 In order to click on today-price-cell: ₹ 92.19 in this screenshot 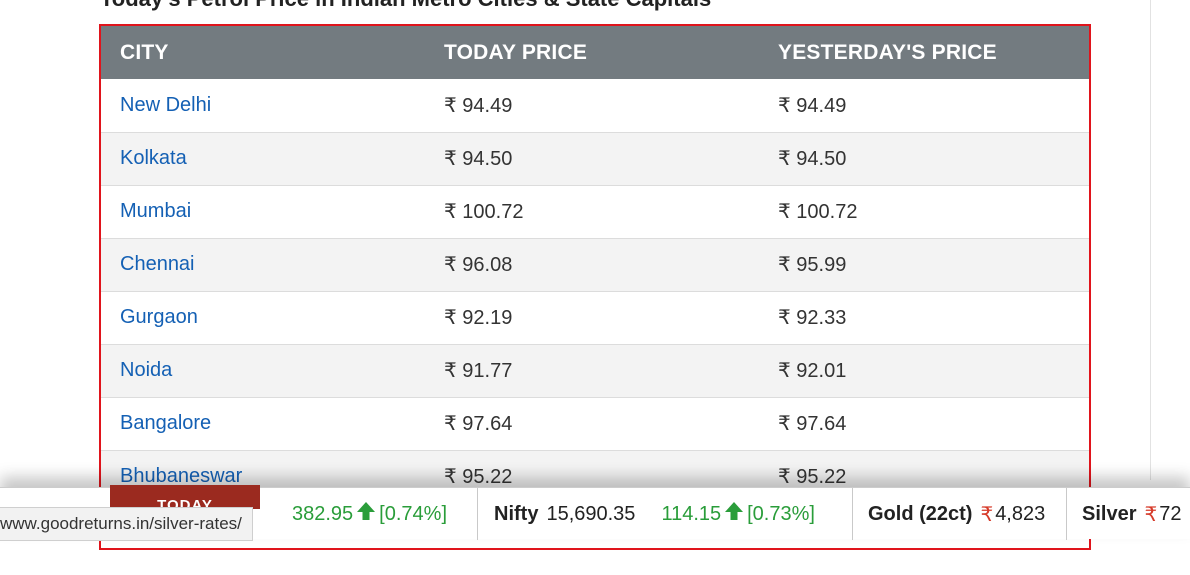, I will do `click(478, 318)`.